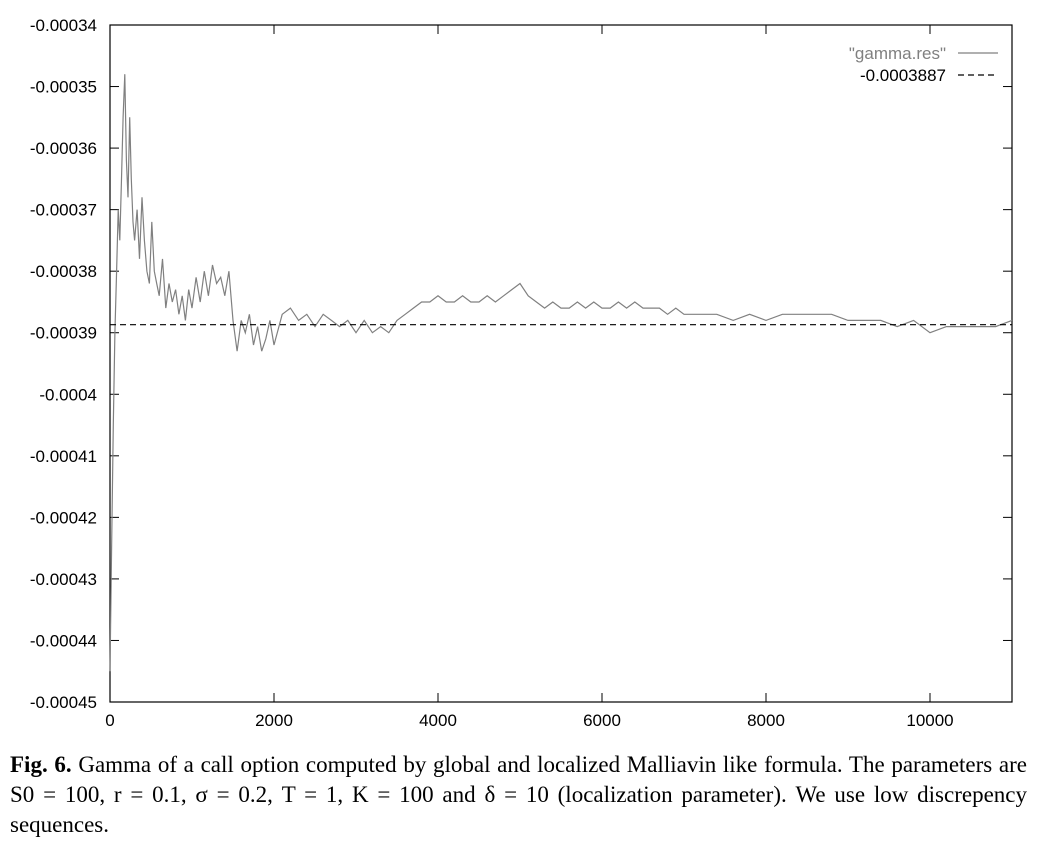 This screenshot has height=844, width=1037. Describe the element at coordinates (63, 148) in the screenshot. I see `y-tick-label: -0.00036` at that location.